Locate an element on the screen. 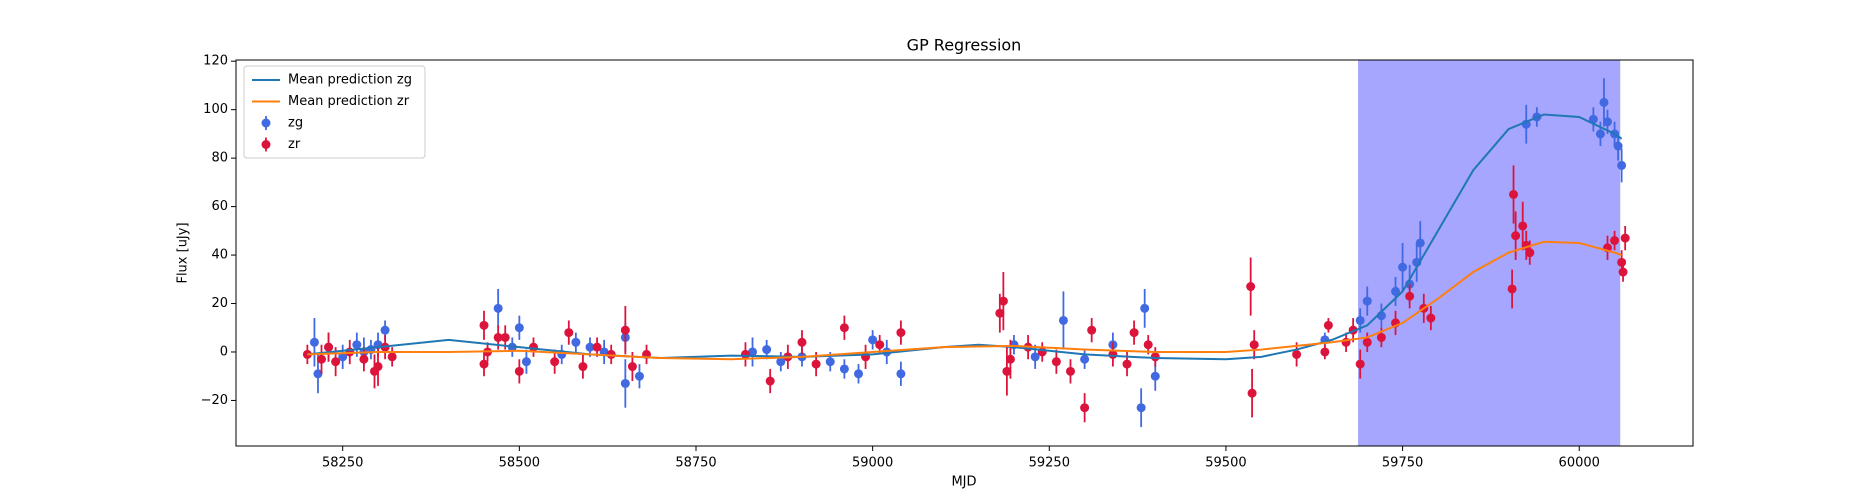 The height and width of the screenshot is (500, 1875). x-tick-label: 58250 is located at coordinates (342, 463).